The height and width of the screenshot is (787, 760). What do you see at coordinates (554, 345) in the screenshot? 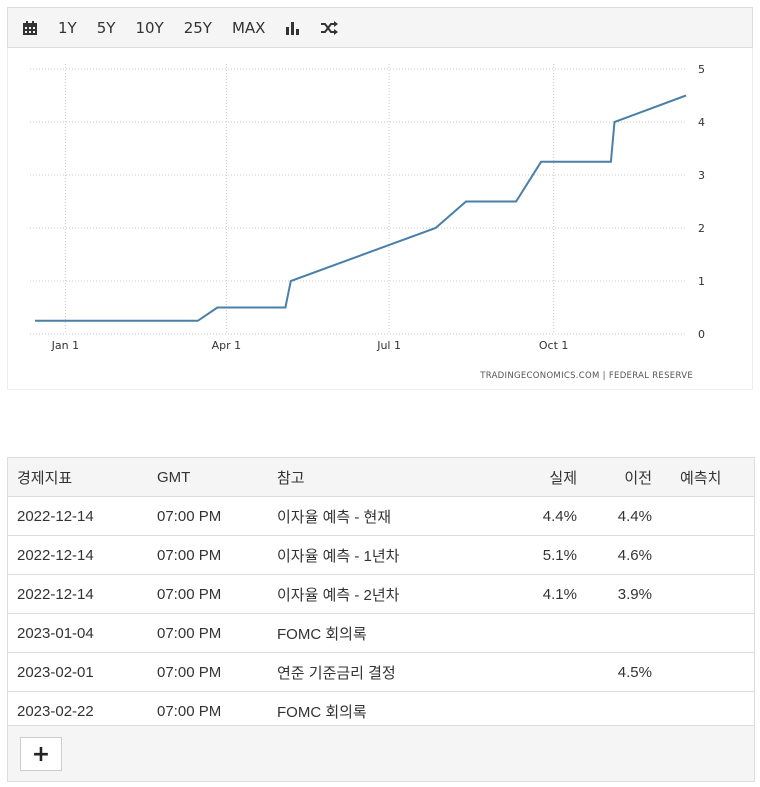
I see `x-tick-label: Oct 1` at bounding box center [554, 345].